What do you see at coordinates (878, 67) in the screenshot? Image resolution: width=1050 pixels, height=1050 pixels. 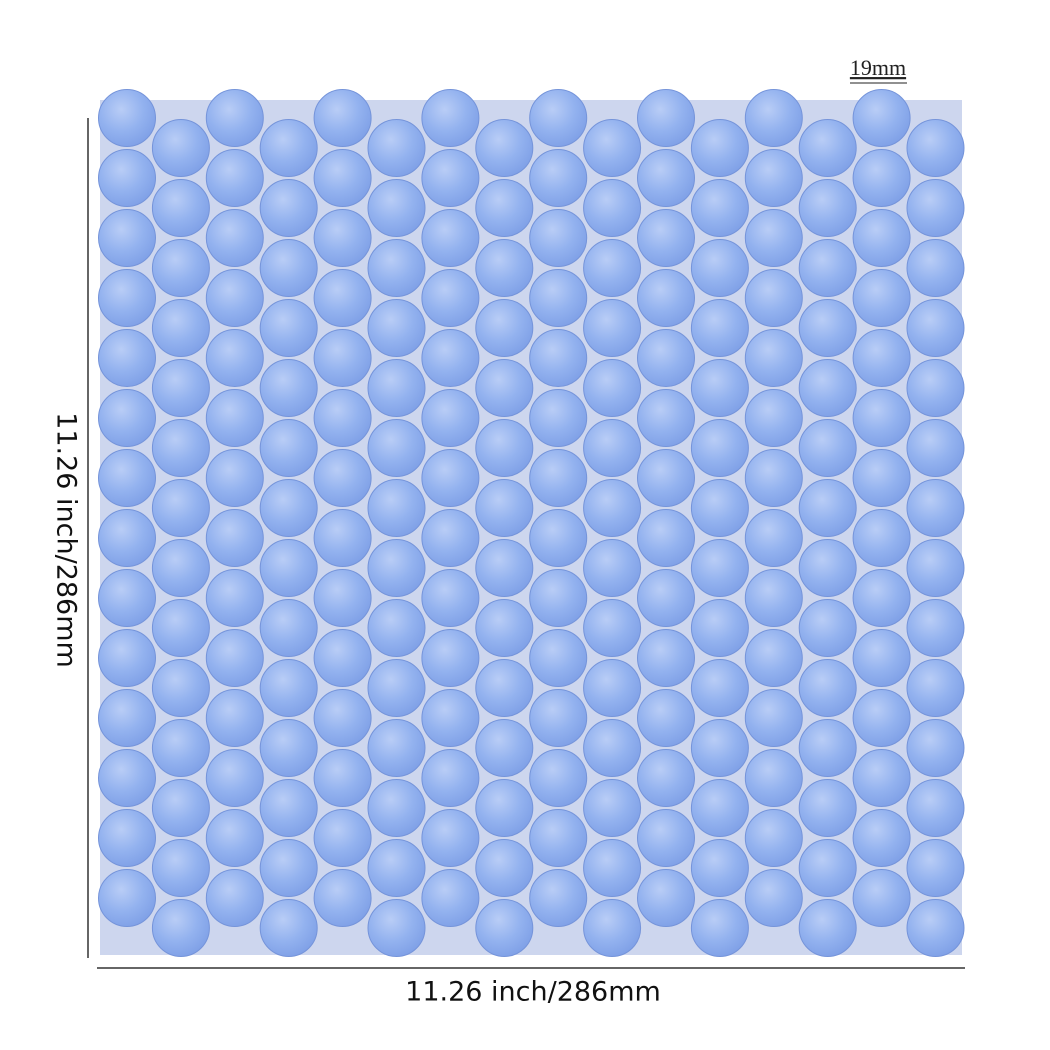 I see `tile-size-label: 19mm` at bounding box center [878, 67].